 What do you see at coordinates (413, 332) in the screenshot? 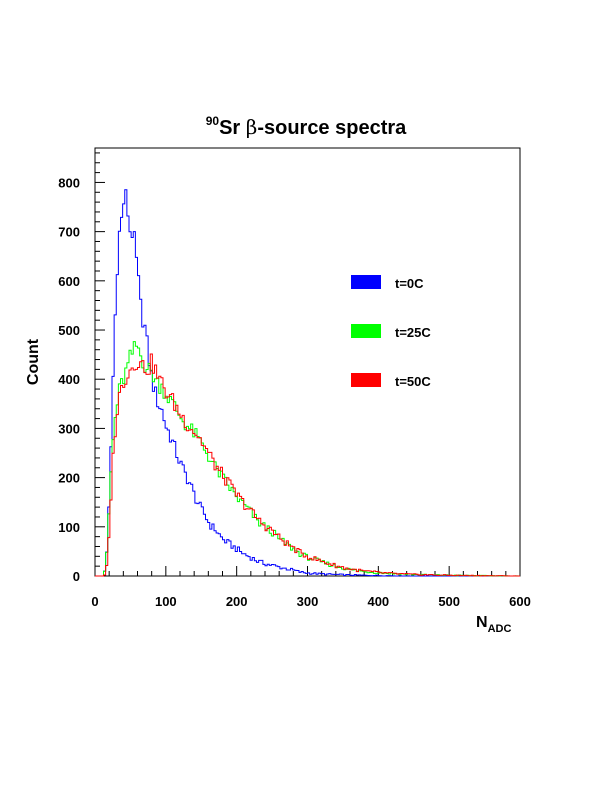
I see `legend-label-t25: t=25C` at bounding box center [413, 332].